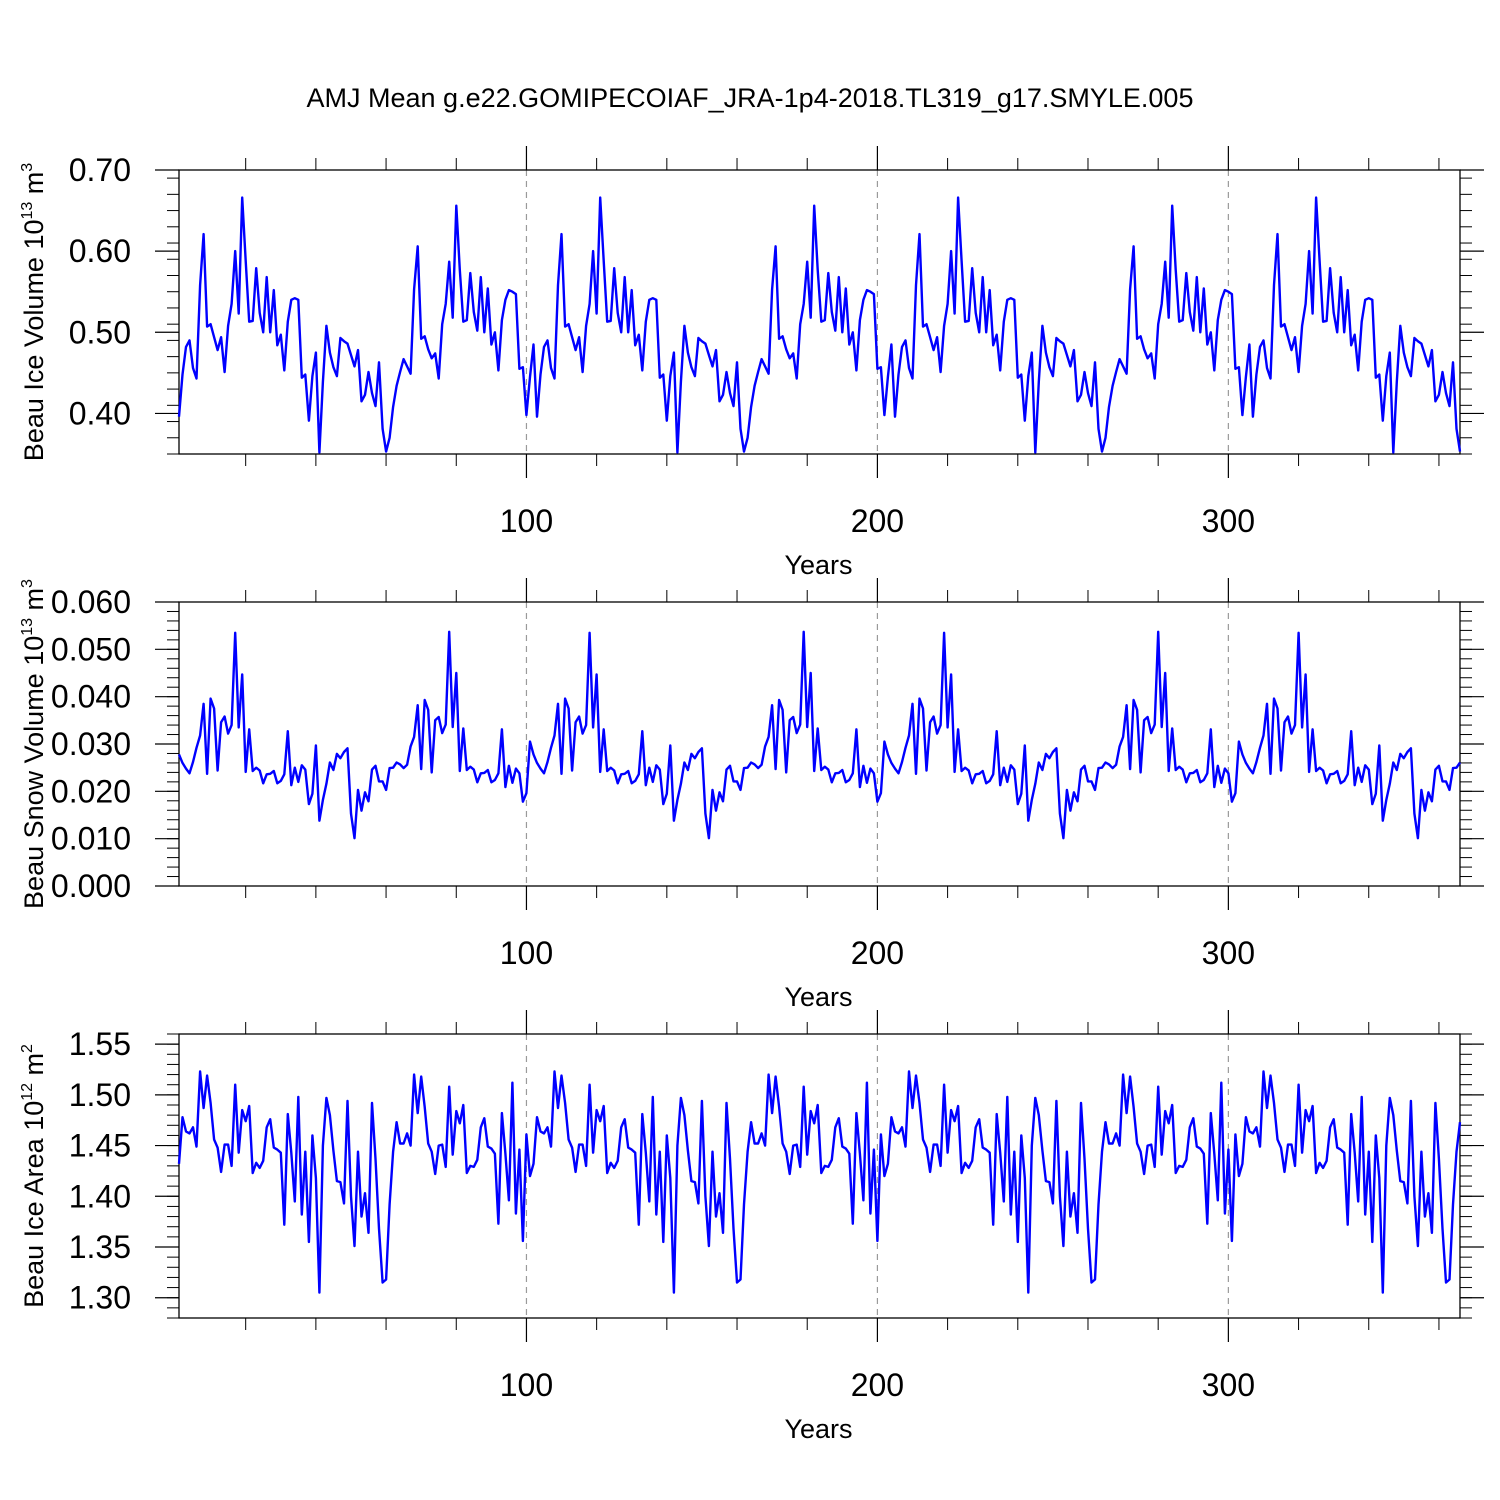  Describe the element at coordinates (91, 791) in the screenshot. I see `y-tick-label: 0.020` at that location.